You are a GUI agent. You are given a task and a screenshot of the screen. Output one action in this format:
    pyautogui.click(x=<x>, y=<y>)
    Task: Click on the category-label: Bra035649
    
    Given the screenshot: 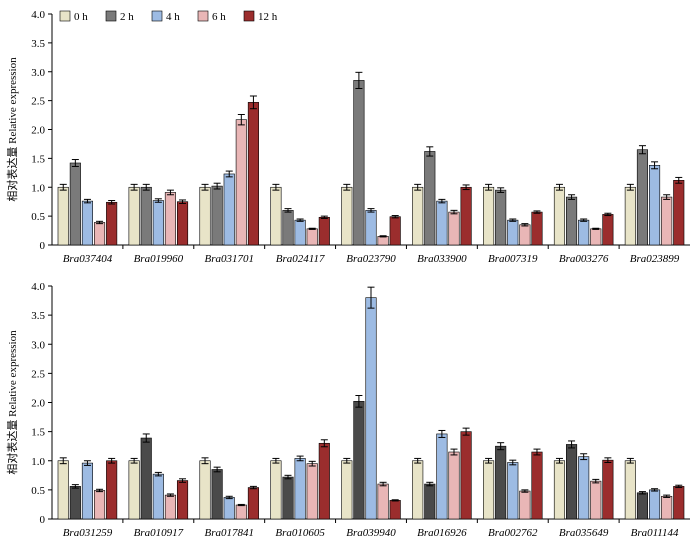 What is the action you would take?
    pyautogui.click(x=584, y=533)
    